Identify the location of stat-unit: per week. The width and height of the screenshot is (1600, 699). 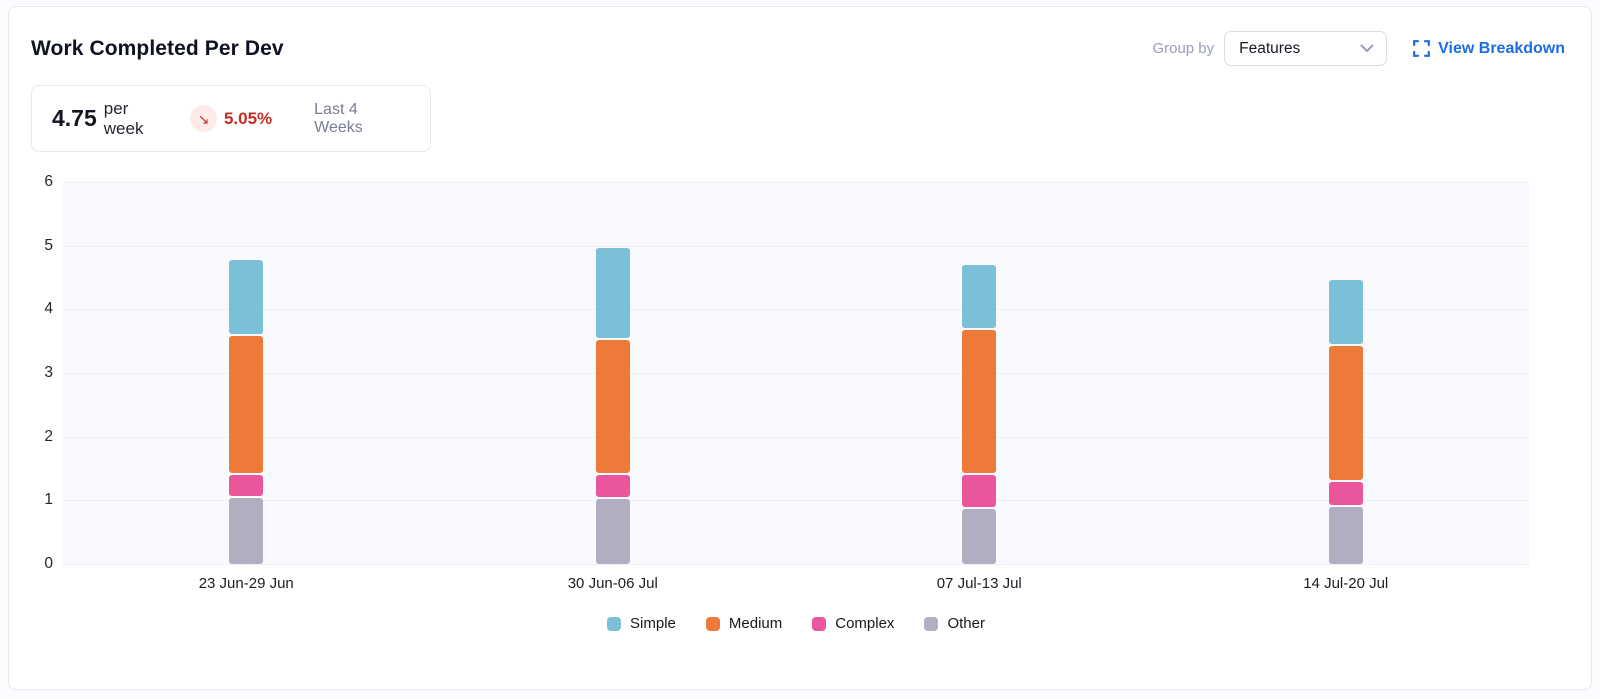
(123, 118).